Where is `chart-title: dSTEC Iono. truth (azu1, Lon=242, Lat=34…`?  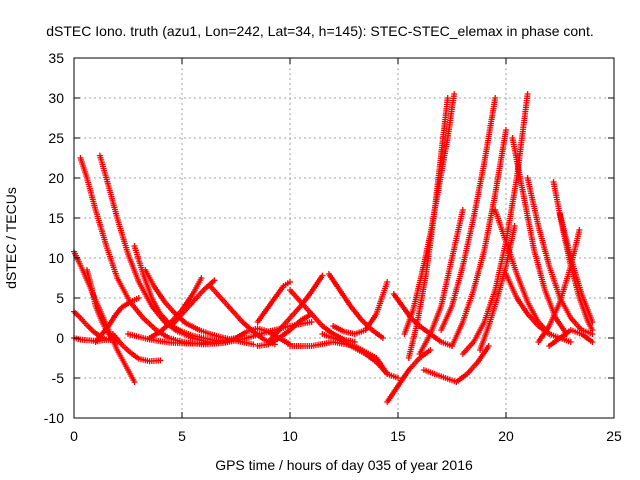
chart-title: dSTEC Iono. truth (azu1, Lon=242, Lat=34… is located at coordinates (319, 31).